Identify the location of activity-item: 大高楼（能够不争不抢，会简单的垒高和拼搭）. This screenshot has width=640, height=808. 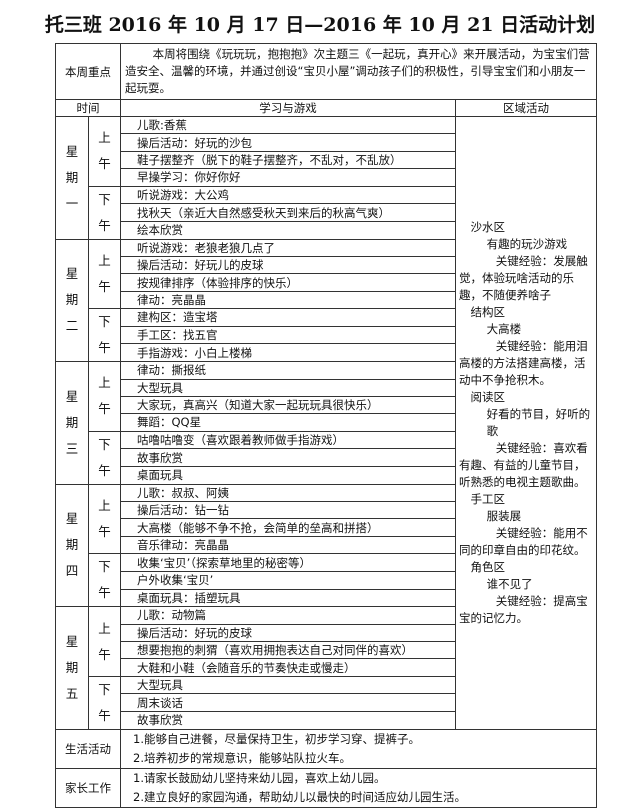
(288, 527).